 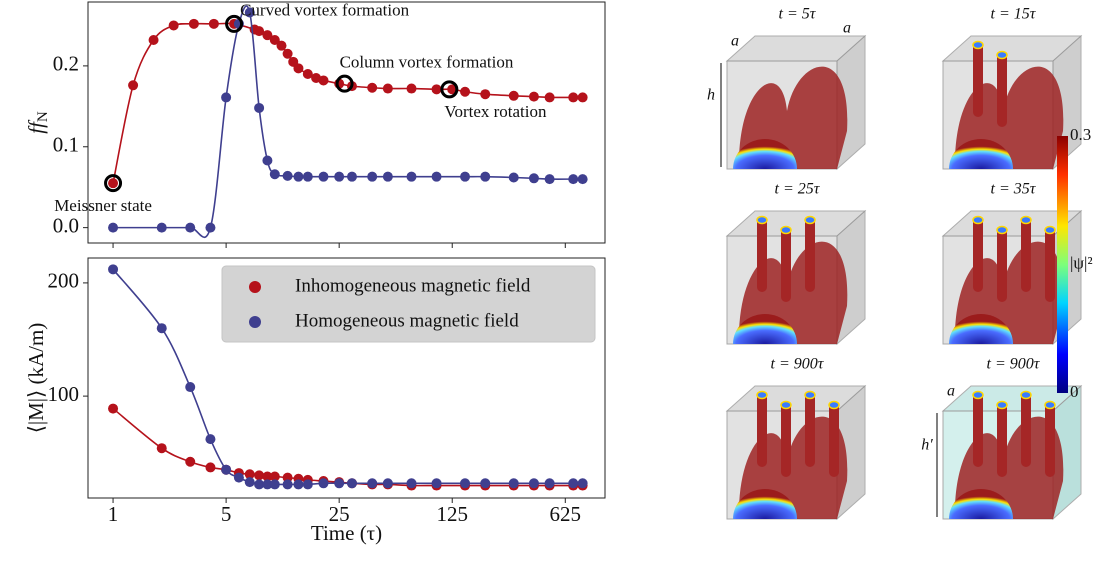 What do you see at coordinates (407, 320) in the screenshot?
I see `legend-label: Homogeneous magnetic field` at bounding box center [407, 320].